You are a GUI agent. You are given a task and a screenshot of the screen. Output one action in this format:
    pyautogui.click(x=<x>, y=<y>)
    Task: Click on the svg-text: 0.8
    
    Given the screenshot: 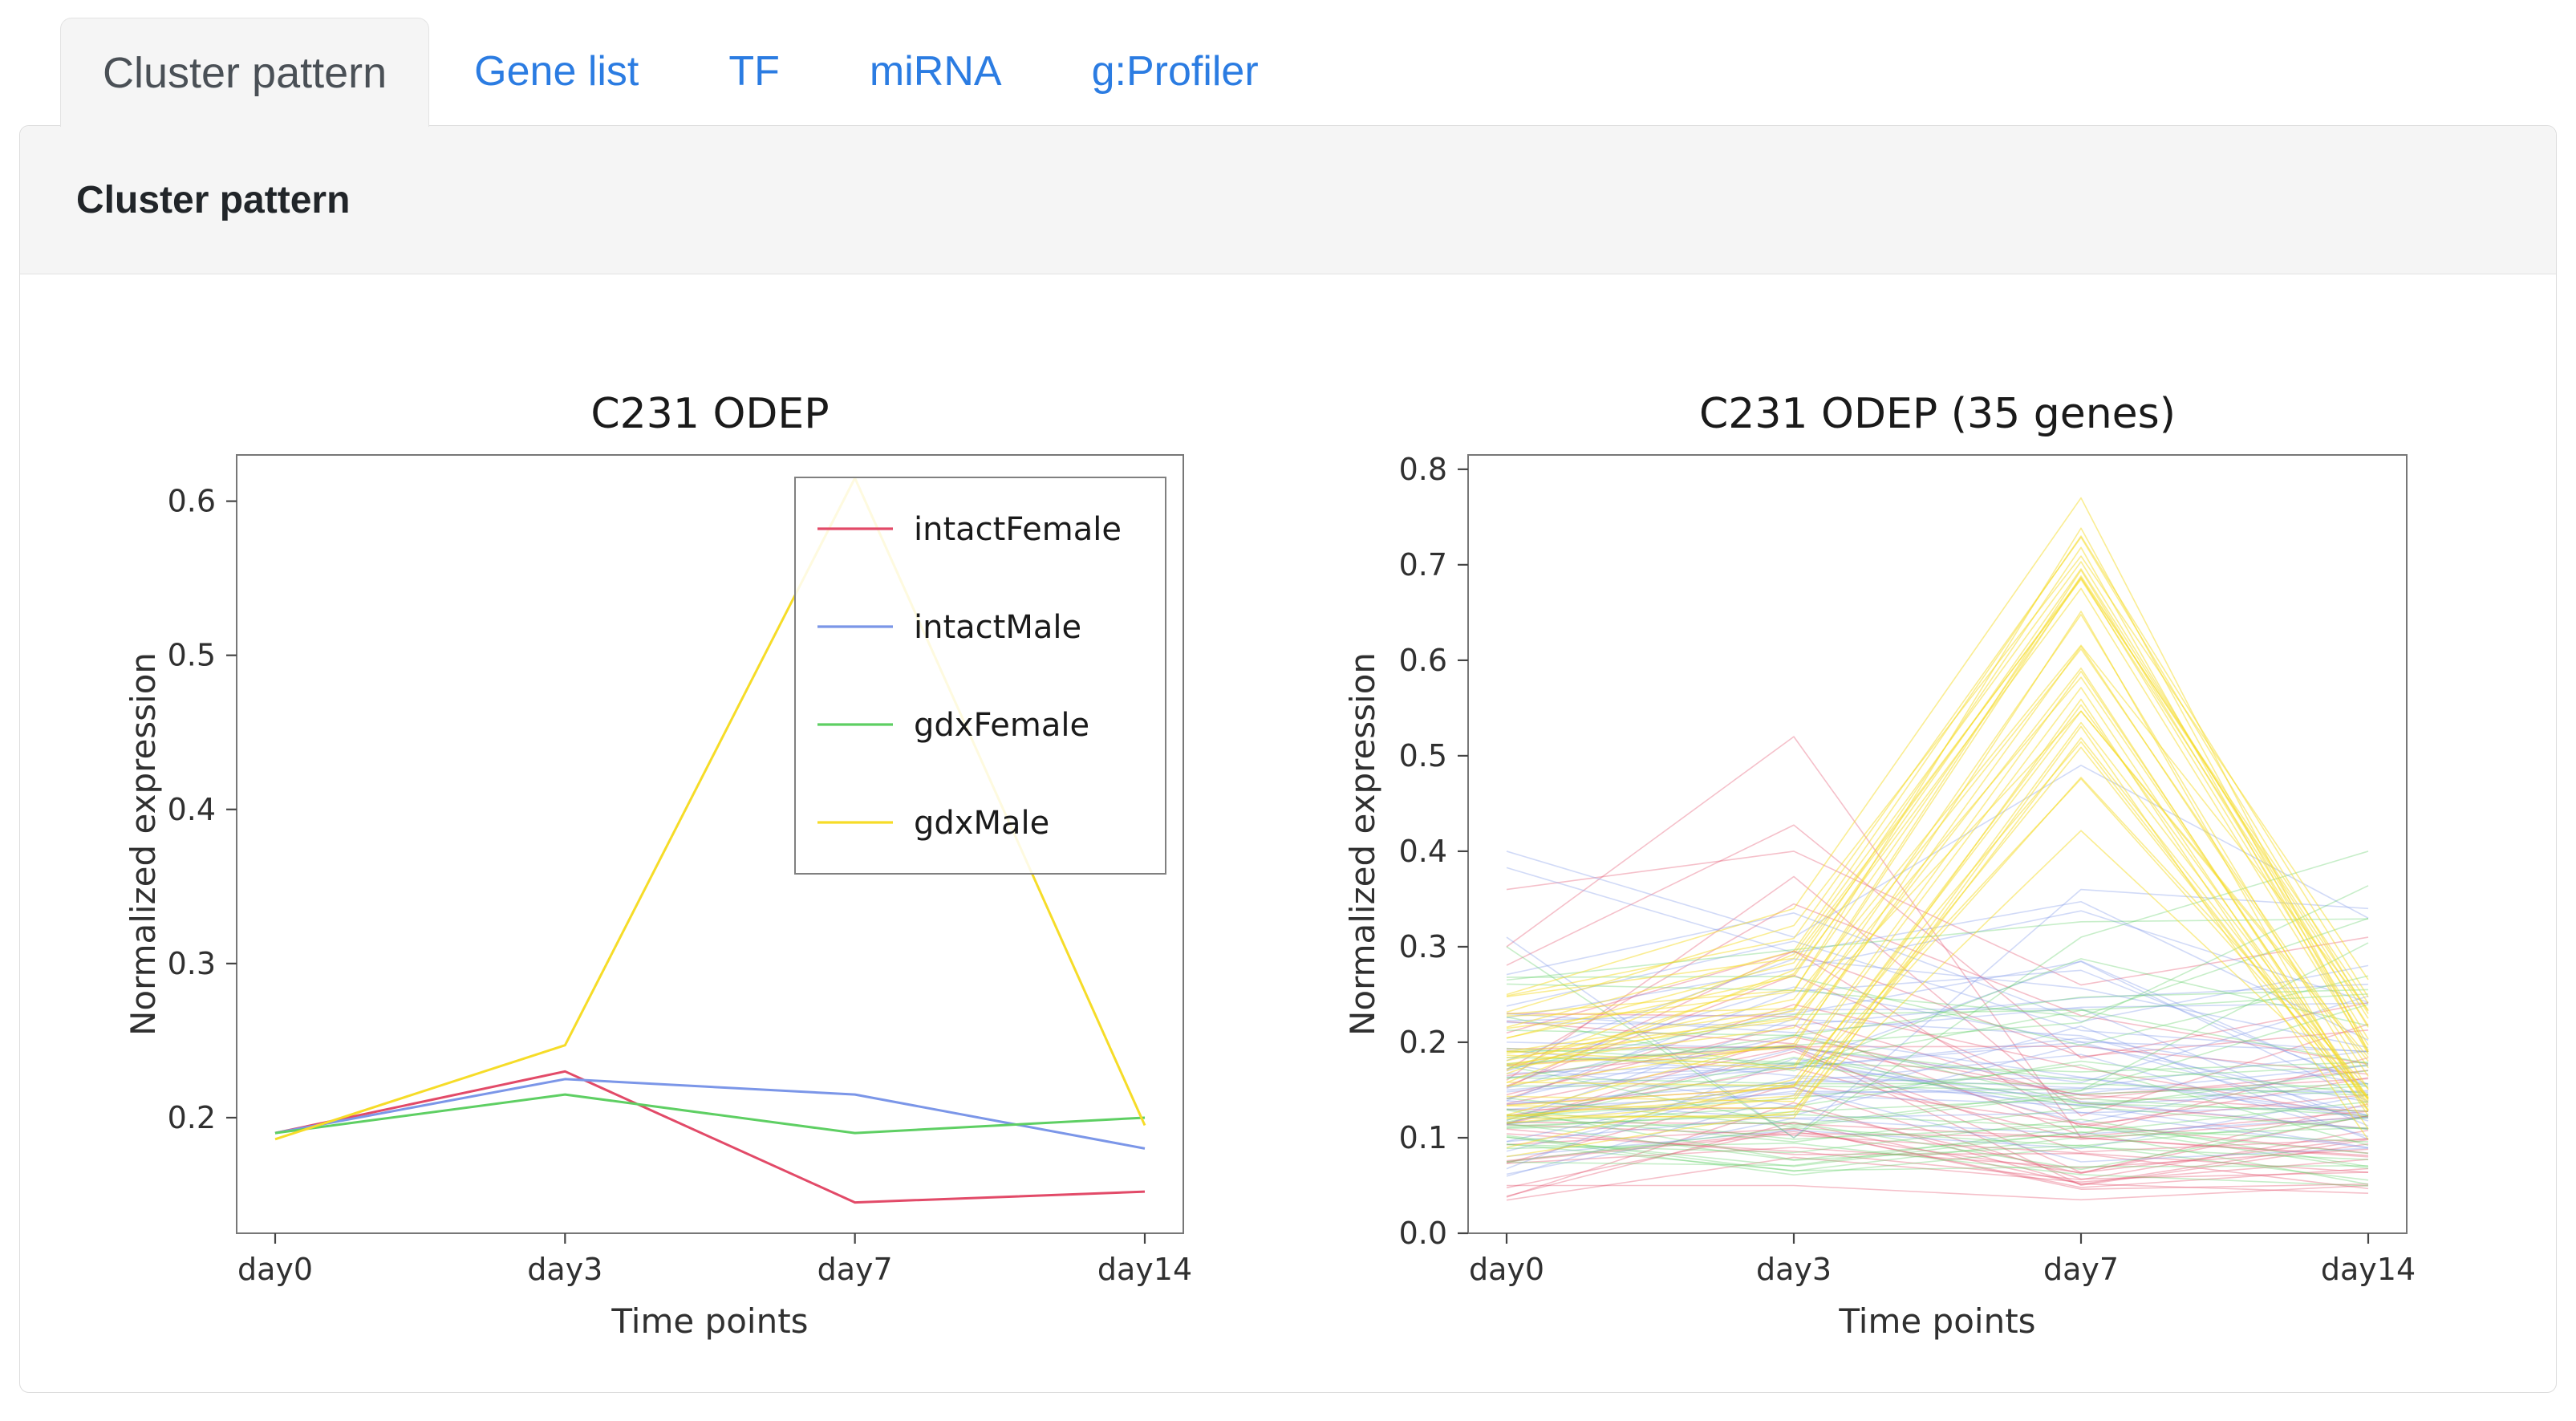 What is the action you would take?
    pyautogui.click(x=1423, y=469)
    